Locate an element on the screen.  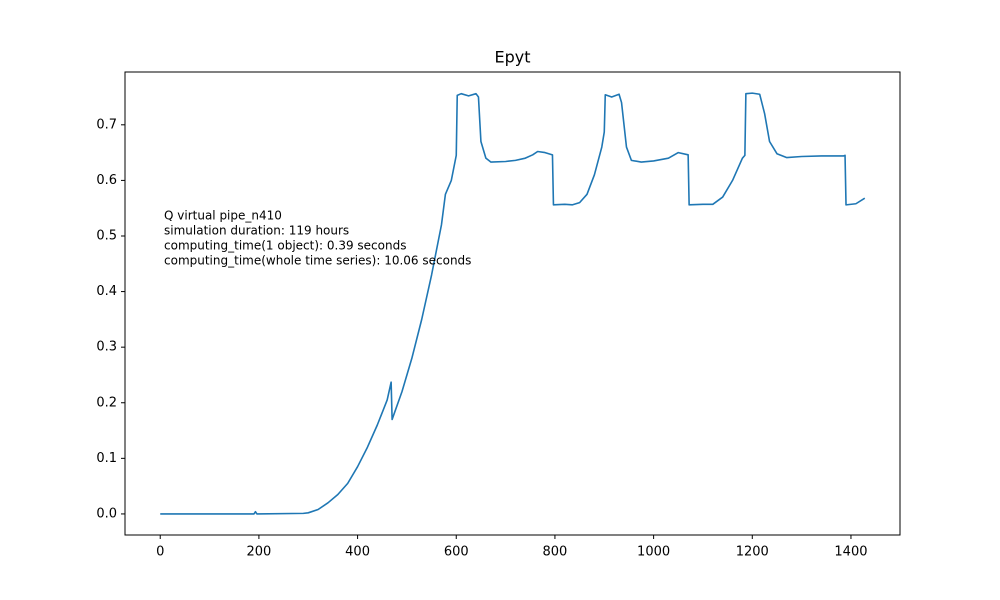
x-tick-label: 0 is located at coordinates (160, 552).